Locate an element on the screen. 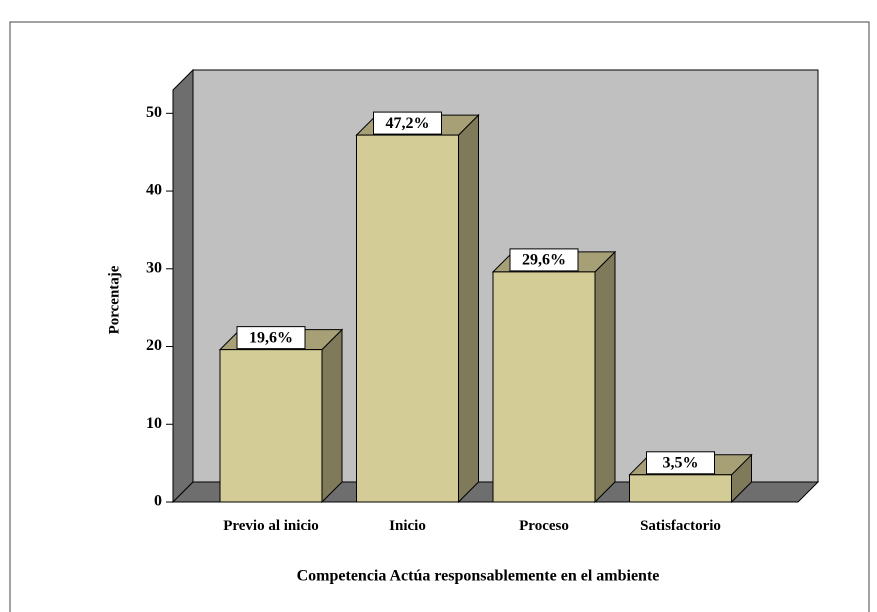 This screenshot has height=612, width=877. value-label: 47,2% is located at coordinates (408, 123).